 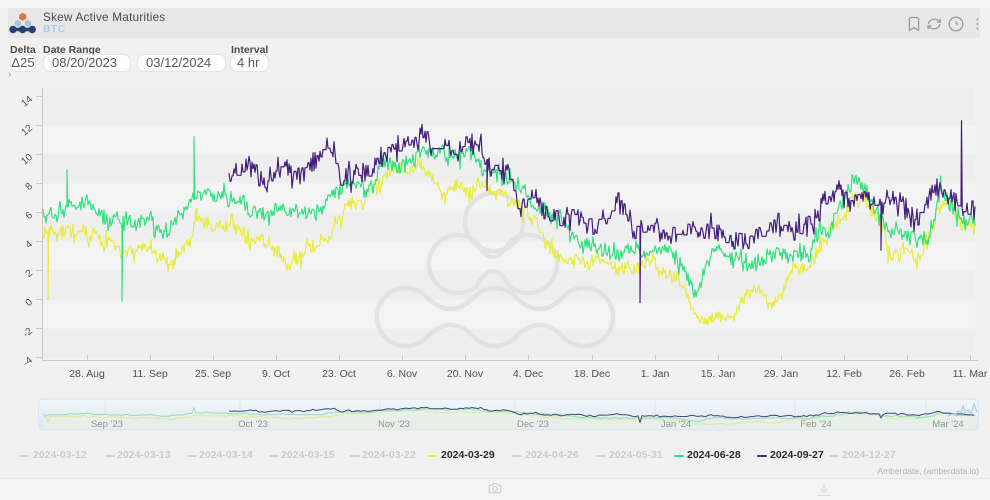 What do you see at coordinates (30, 303) in the screenshot?
I see `svg-text: 0` at bounding box center [30, 303].